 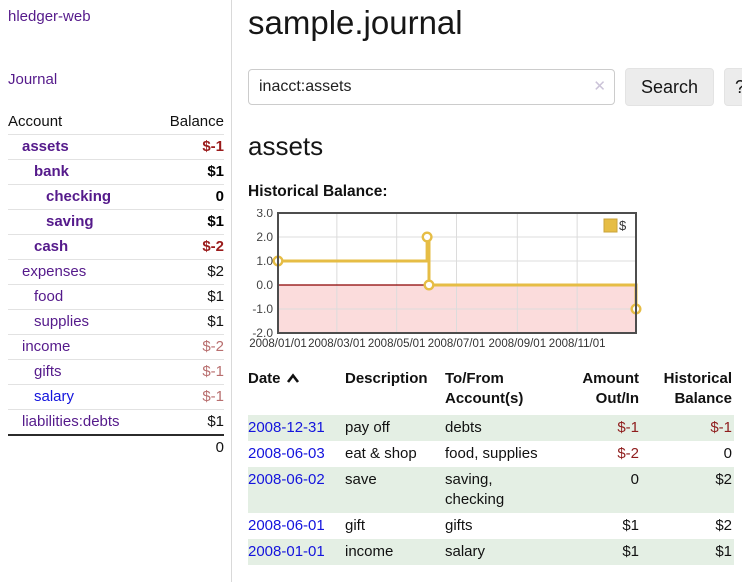 What do you see at coordinates (367, 427) in the screenshot?
I see `register-description: pay off` at bounding box center [367, 427].